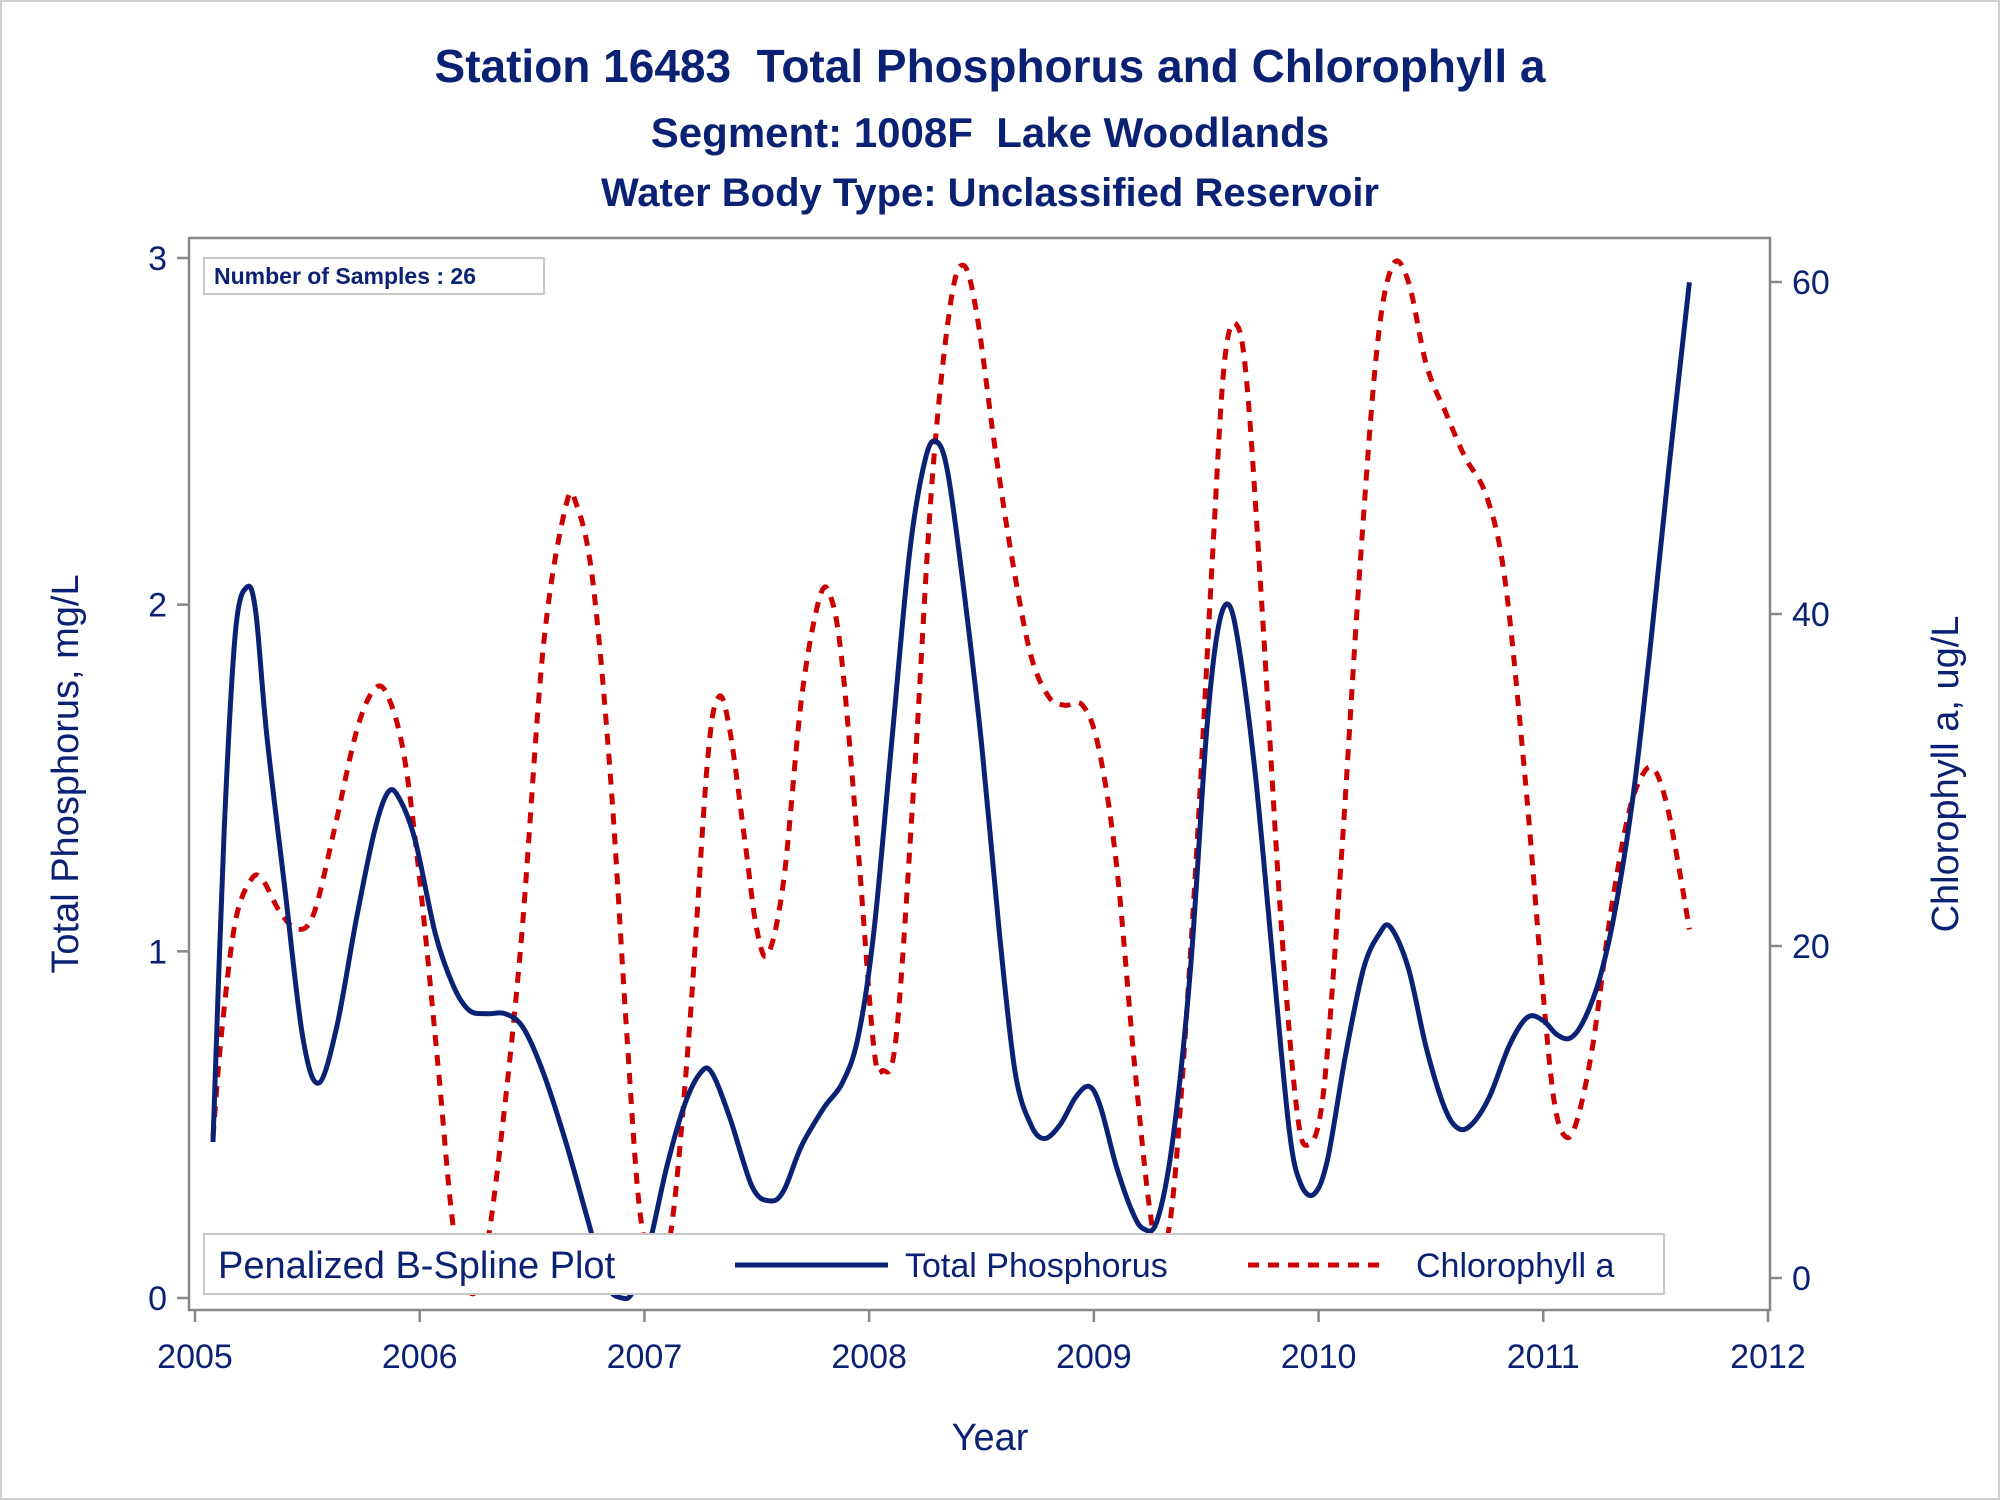  I want to click on x-axis-label: Year, so click(990, 1438).